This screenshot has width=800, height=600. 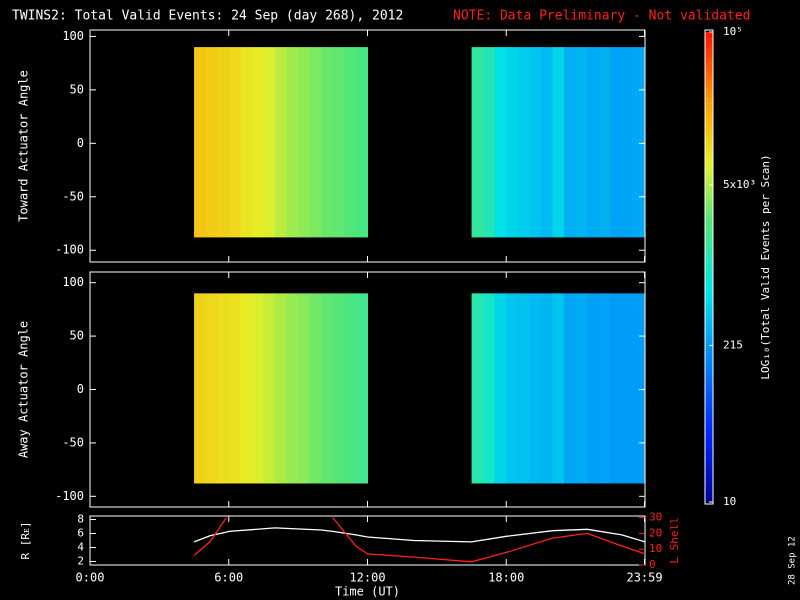 What do you see at coordinates (674, 540) in the screenshot?
I see `y2-axis-label: L Shell` at bounding box center [674, 540].